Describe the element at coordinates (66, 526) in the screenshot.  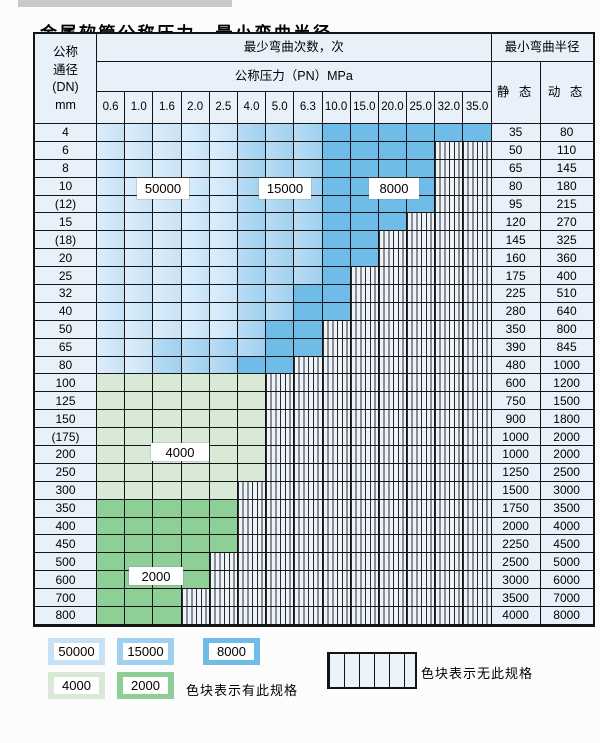
I see `dn-cell: 400` at that location.